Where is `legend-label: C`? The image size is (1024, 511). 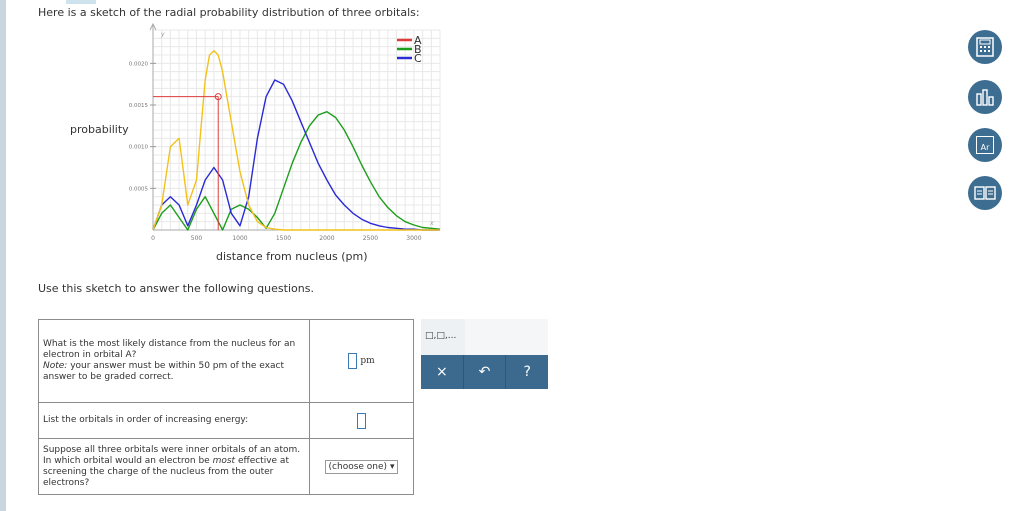
legend-label: C is located at coordinates (418, 58).